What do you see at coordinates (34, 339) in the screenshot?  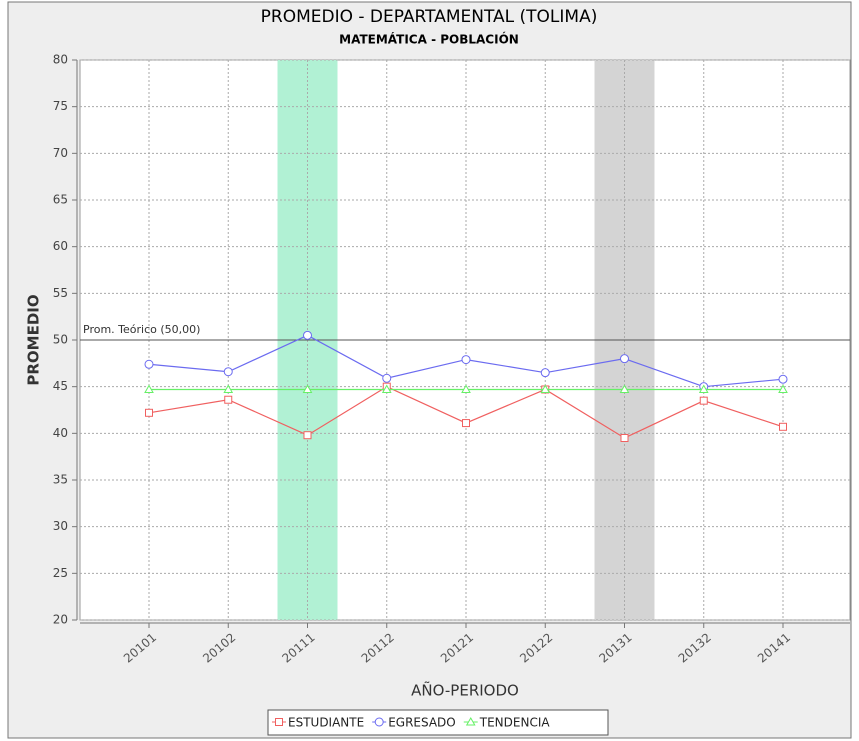 I see `y-axis-label: PROMEDIO` at bounding box center [34, 339].